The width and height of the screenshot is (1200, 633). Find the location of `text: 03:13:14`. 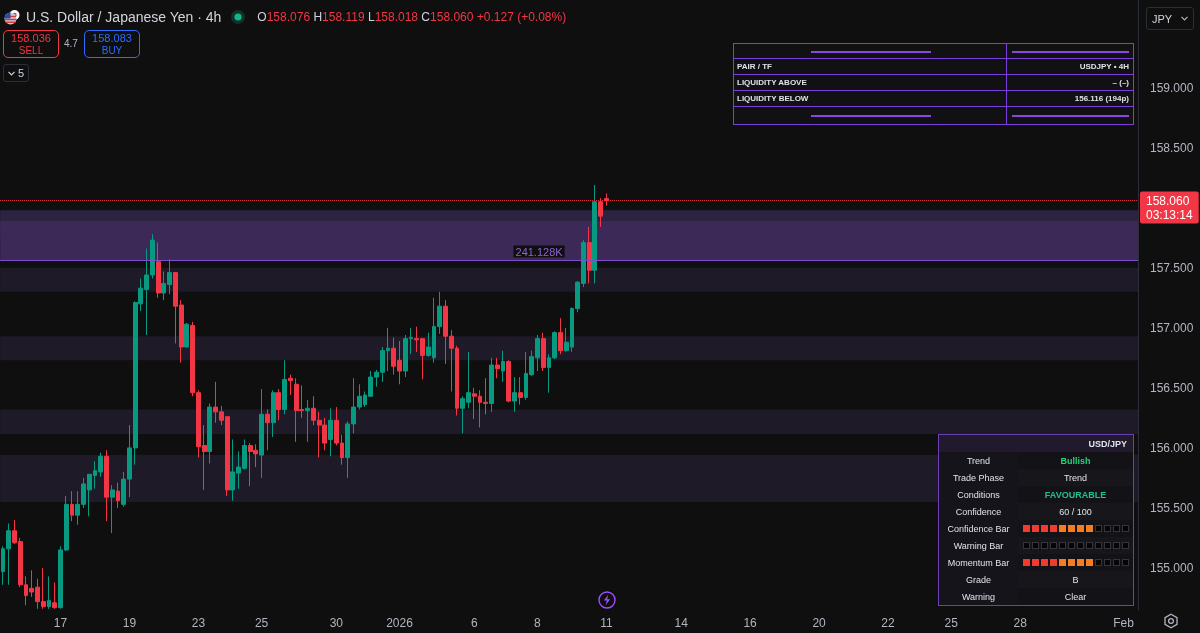

text: 03:13:14 is located at coordinates (1170, 214).